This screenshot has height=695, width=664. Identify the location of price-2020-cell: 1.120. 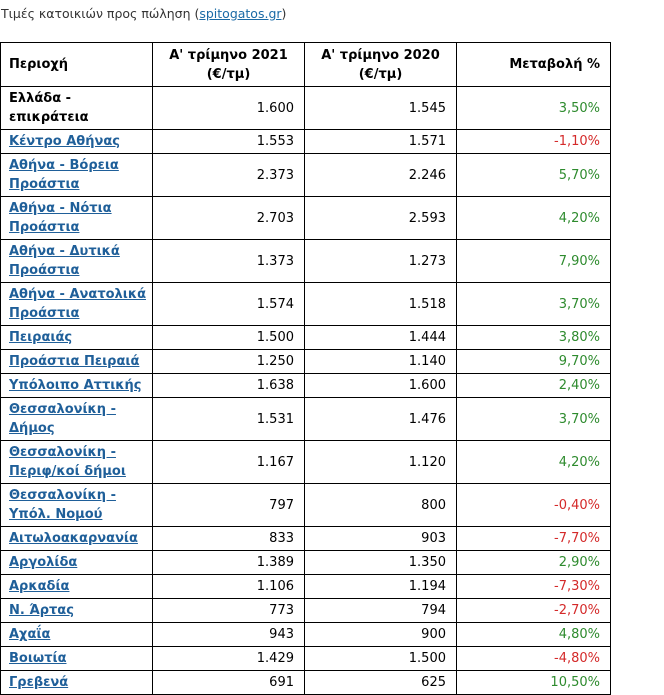
(380, 462).